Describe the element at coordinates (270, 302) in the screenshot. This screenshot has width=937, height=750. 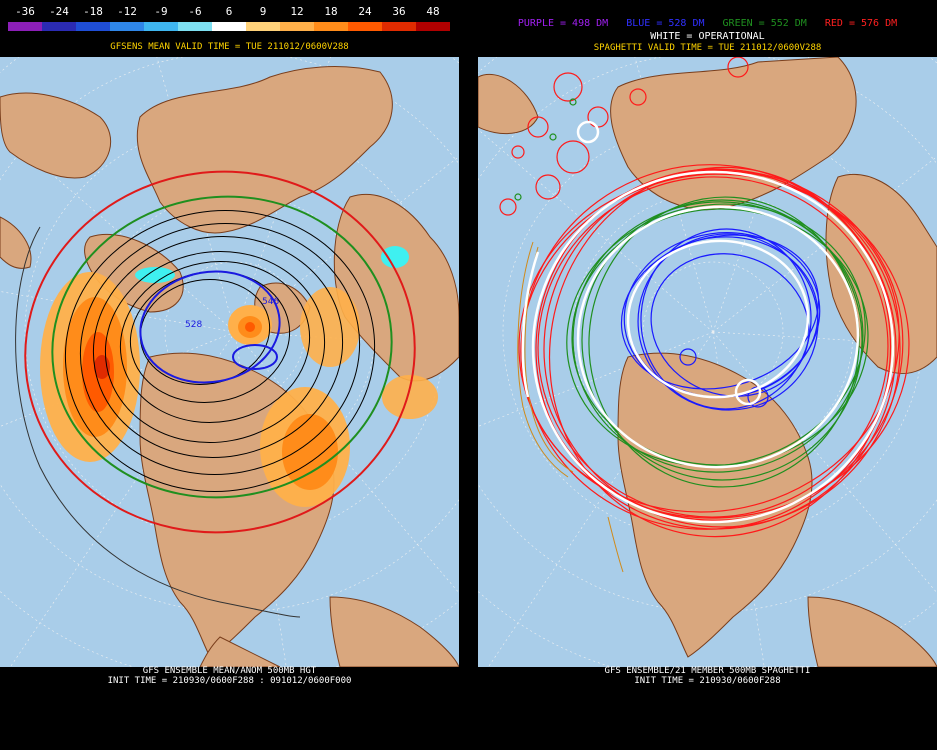
I see `contour-label-546: 546` at that location.